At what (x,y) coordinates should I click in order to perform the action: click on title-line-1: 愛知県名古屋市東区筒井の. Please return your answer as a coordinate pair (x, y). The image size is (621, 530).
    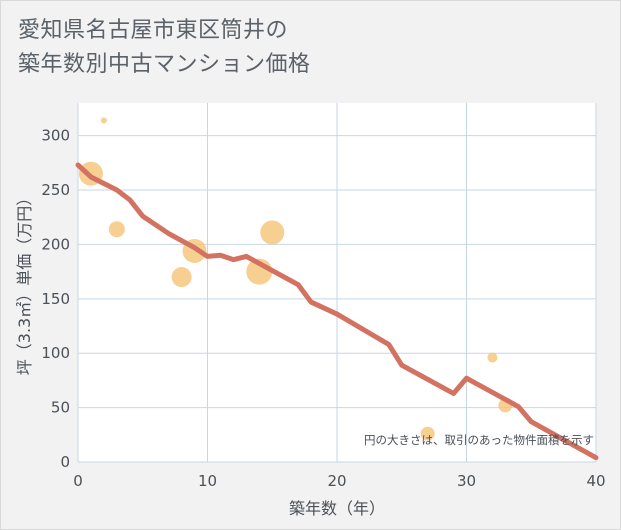
    Looking at the image, I should click on (153, 30).